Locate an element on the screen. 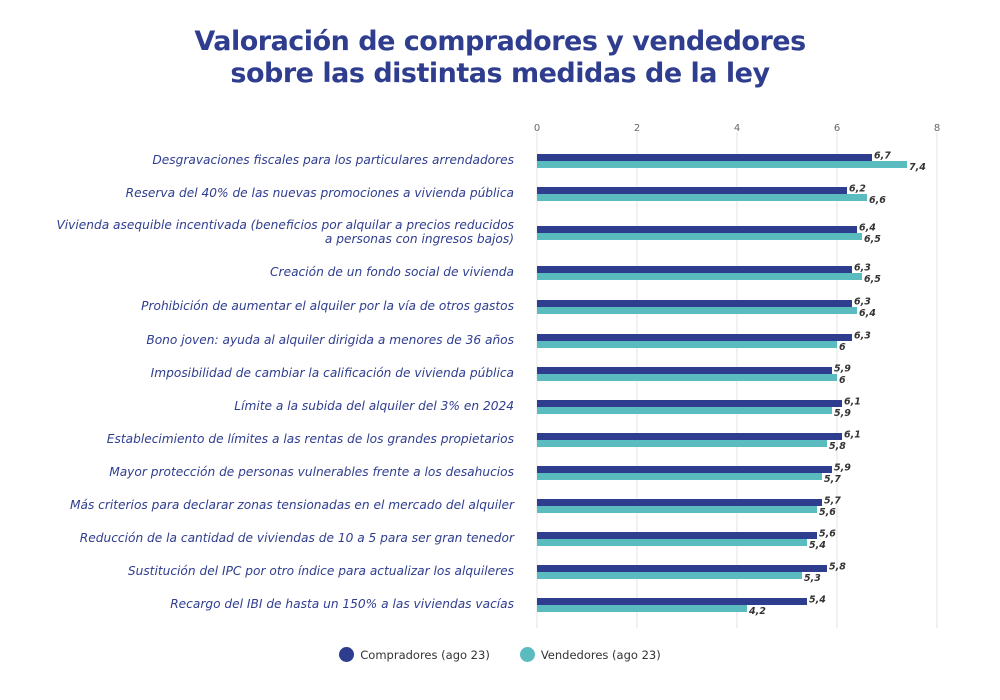  value-label-vendedores: 4,2 is located at coordinates (757, 611).